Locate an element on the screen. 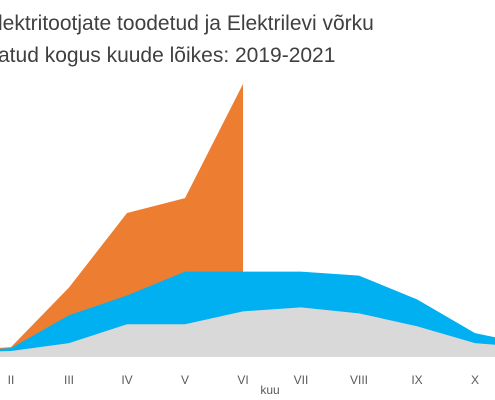  x-tick-label: IV is located at coordinates (126, 380).